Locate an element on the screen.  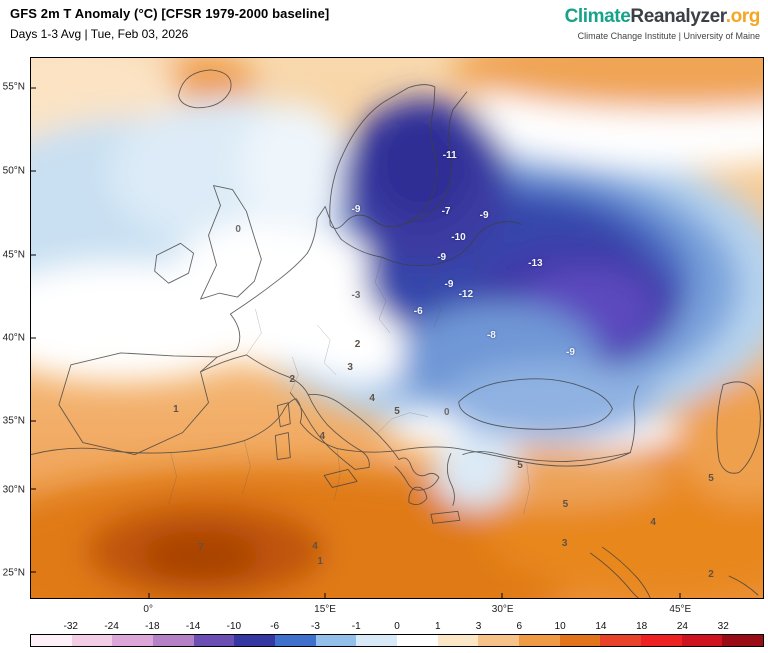
site-logo: ClimateReanalyzer.org is located at coordinates (662, 17).